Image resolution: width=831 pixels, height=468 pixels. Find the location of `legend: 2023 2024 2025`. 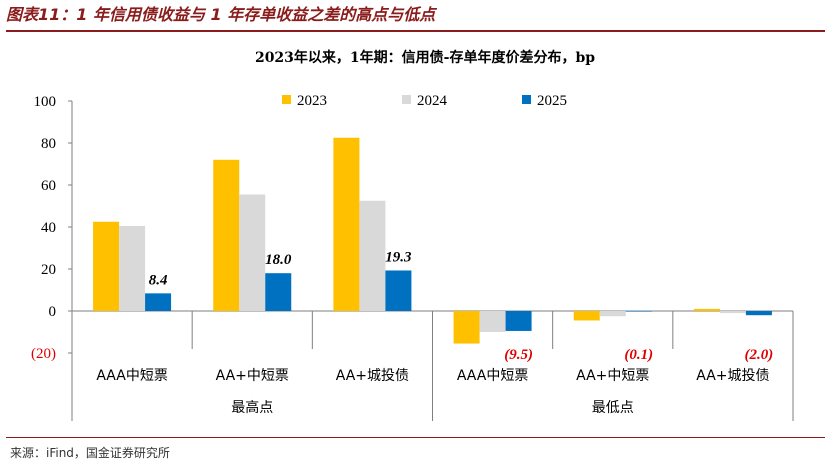

legend: 2023 2024 2025 is located at coordinates (424, 101).